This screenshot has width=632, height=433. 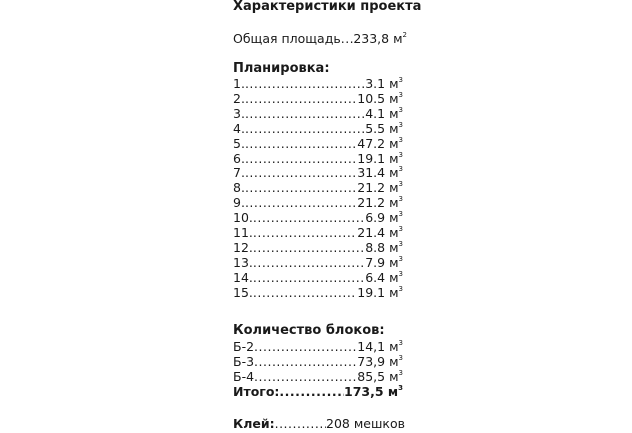 I want to click on item-value: 3.1 м3, so click(x=384, y=83).